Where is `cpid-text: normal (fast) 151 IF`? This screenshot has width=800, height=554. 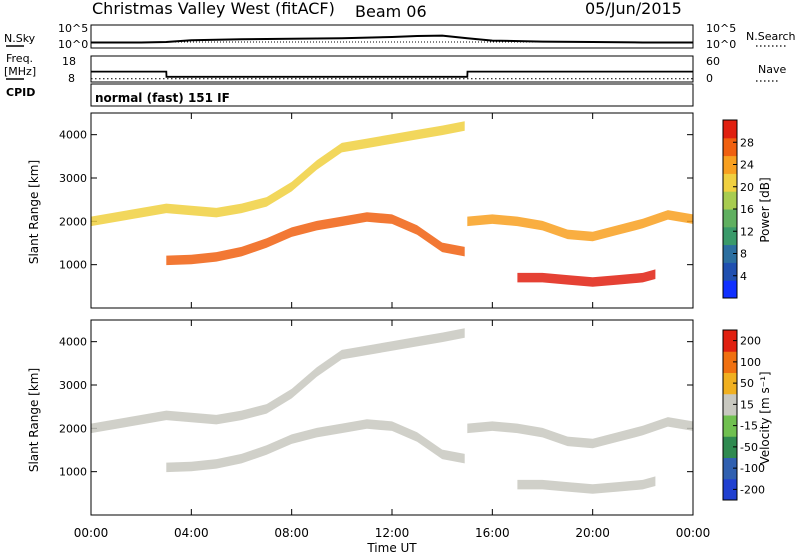
cpid-text: normal (fast) 151 IF is located at coordinates (162, 98).